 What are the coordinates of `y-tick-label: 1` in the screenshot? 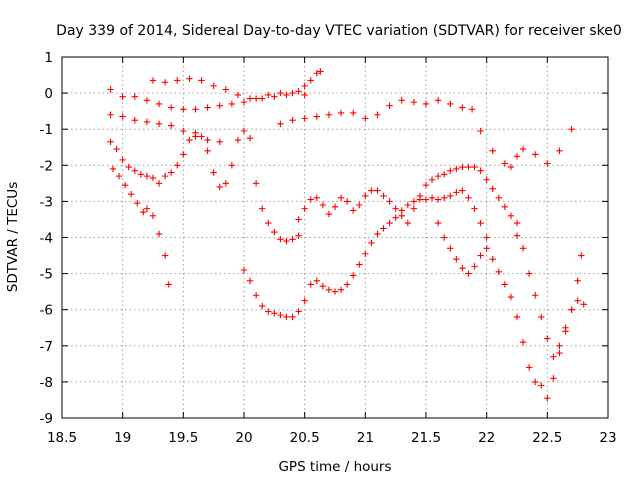 It's located at (48, 58).